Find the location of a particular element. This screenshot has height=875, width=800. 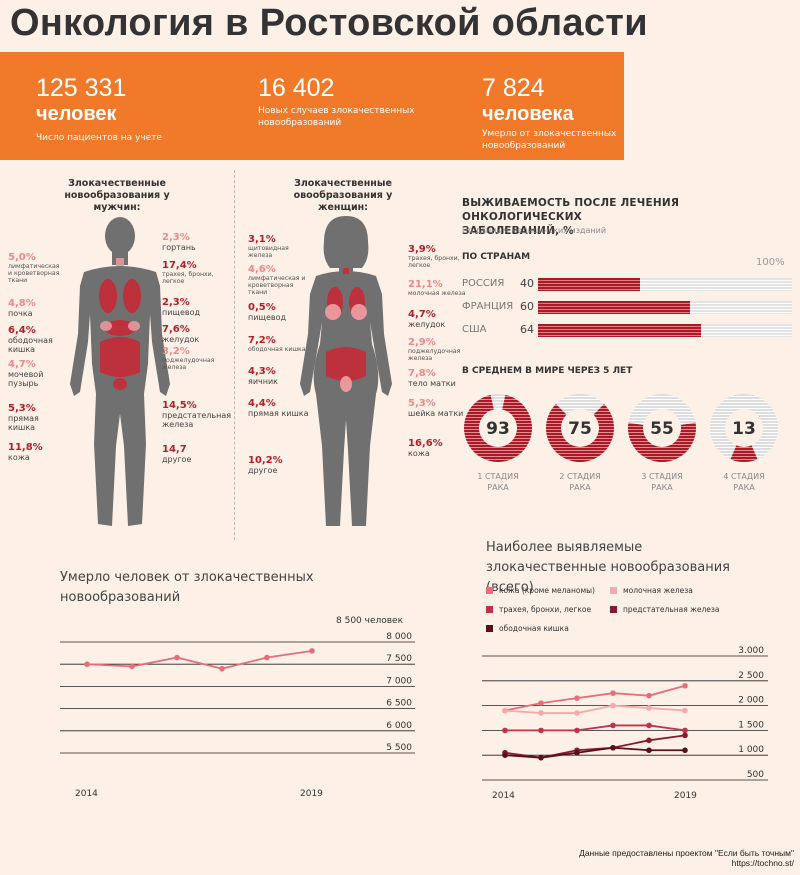

women-stat-label: ободочная кишка is located at coordinates (277, 349).